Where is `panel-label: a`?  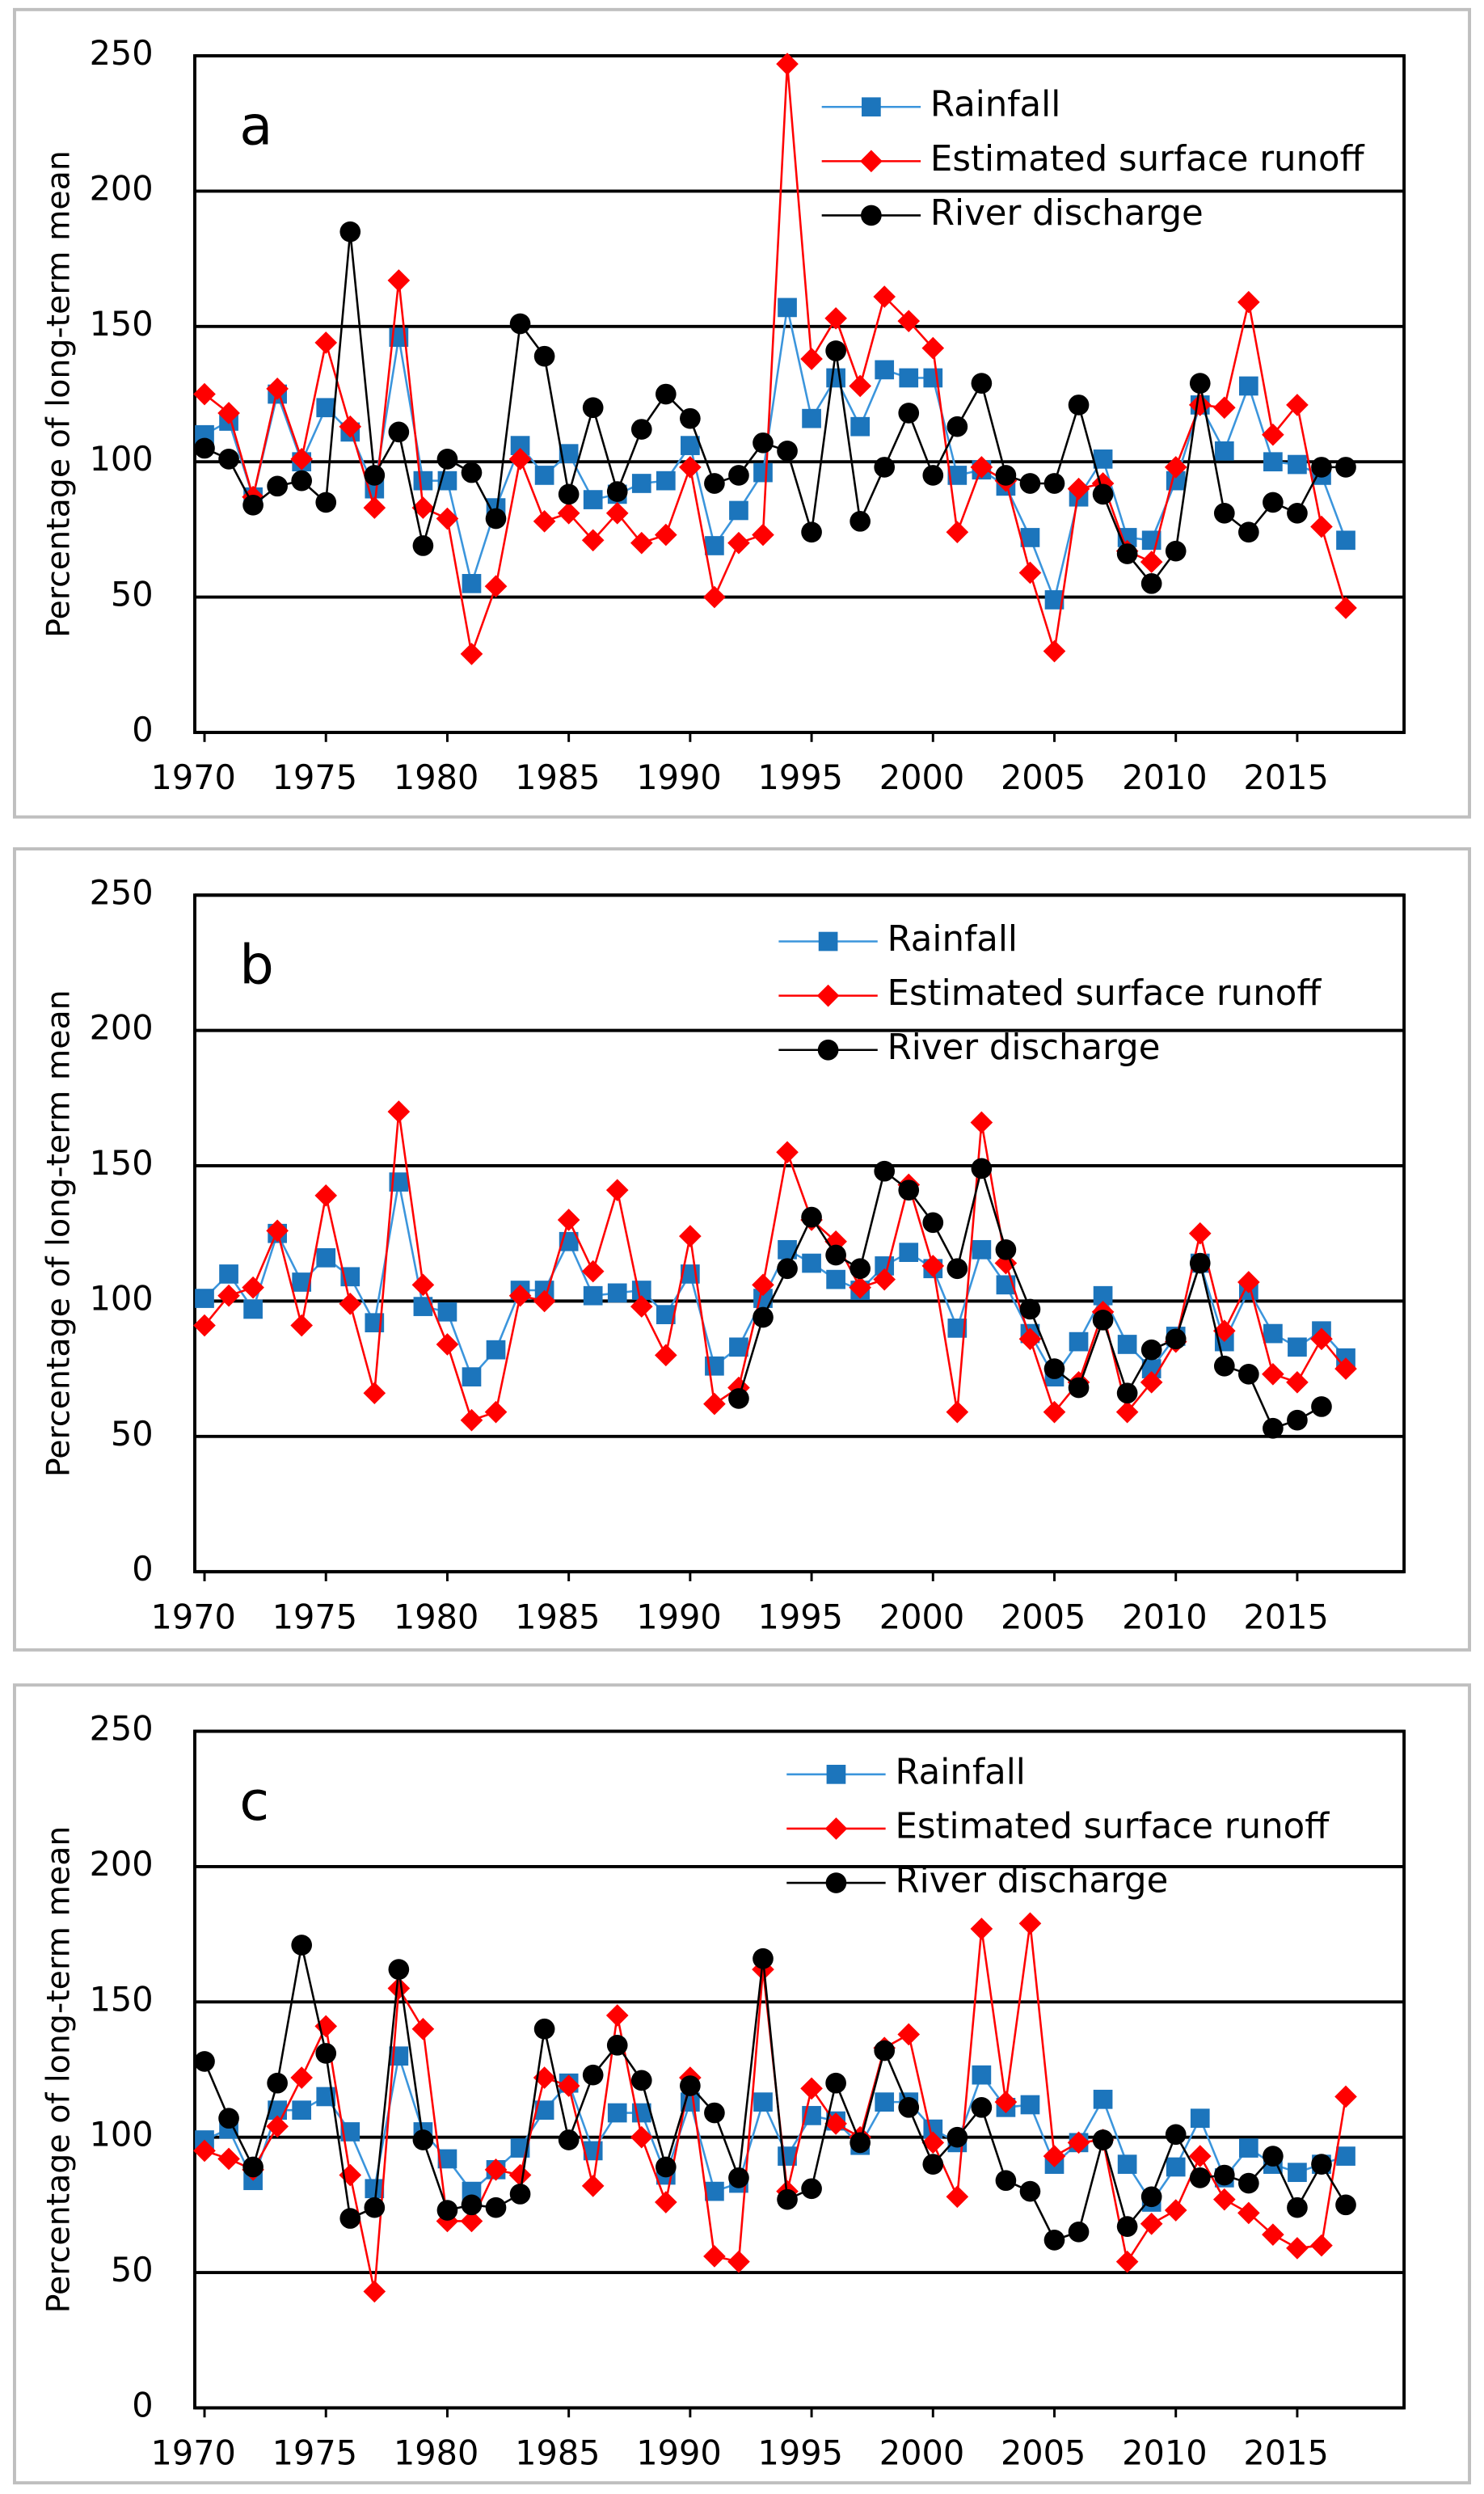 panel-label: a is located at coordinates (255, 125).